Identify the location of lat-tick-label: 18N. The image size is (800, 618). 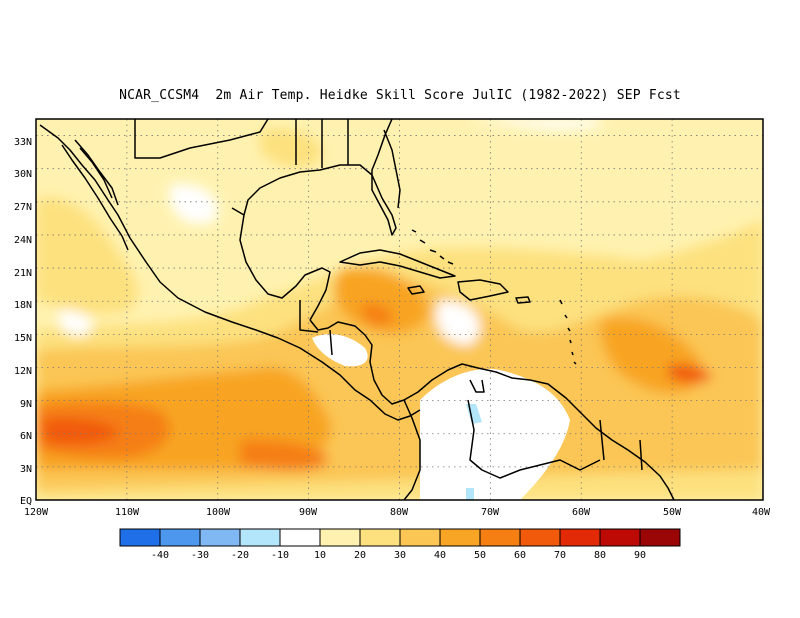
(23, 305).